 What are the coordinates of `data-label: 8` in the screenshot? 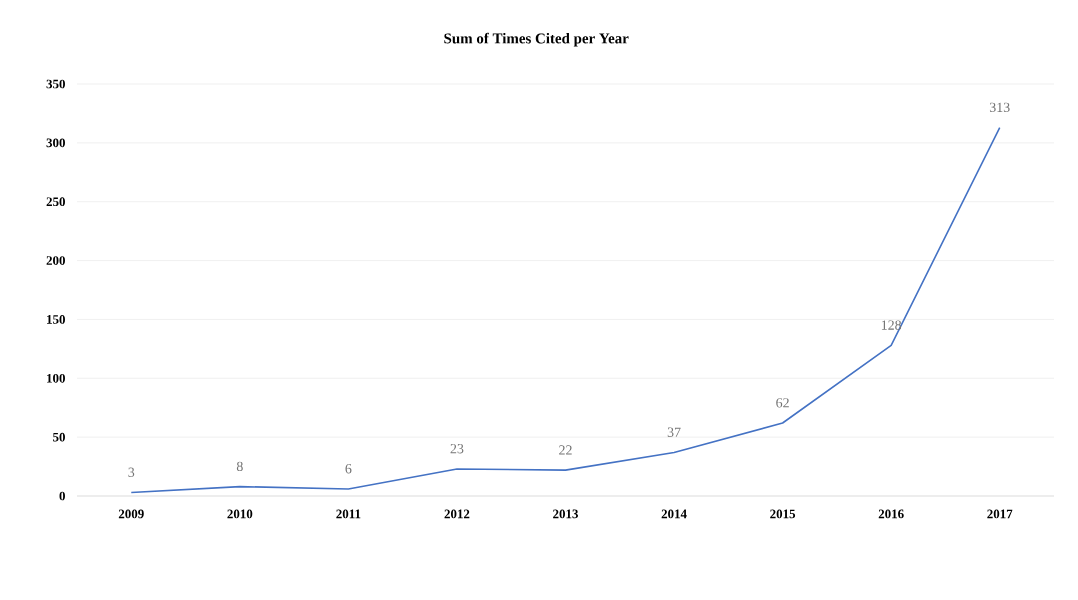 It's located at (239, 466).